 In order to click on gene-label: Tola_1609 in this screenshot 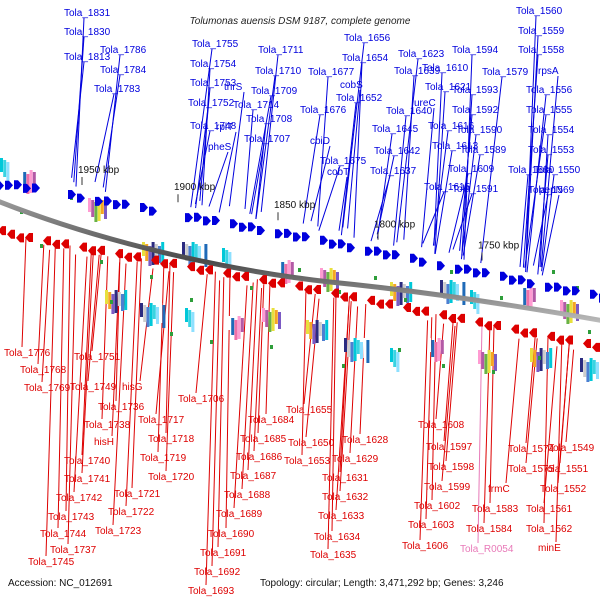, I will do `click(471, 169)`.